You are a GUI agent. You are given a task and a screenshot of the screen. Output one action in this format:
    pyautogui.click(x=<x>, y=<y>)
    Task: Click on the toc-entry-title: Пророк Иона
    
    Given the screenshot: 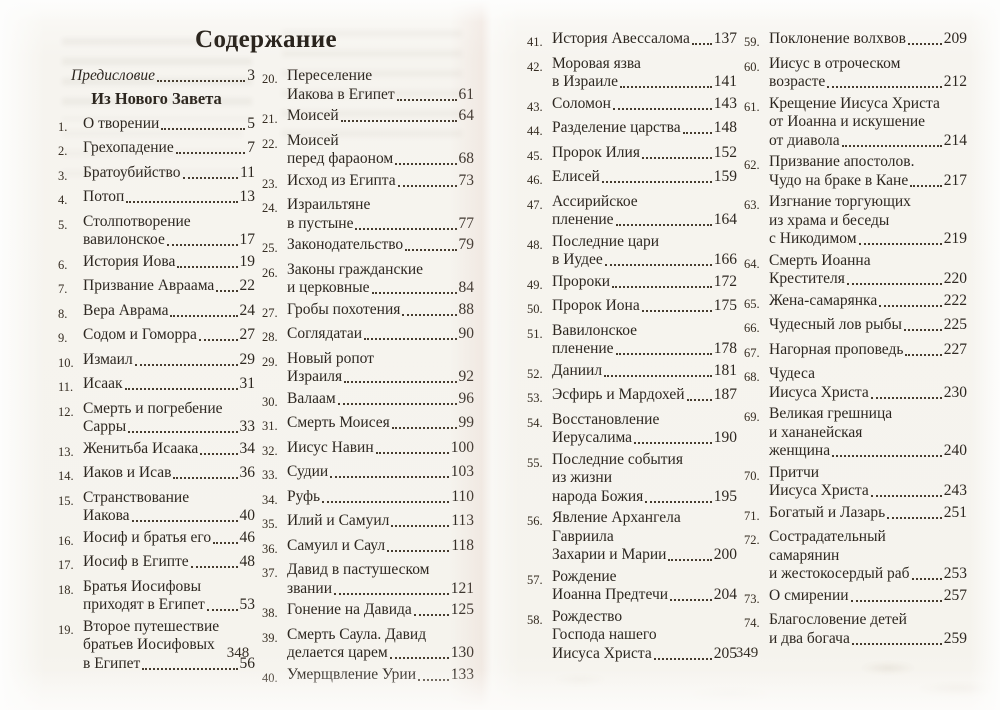 What is the action you would take?
    pyautogui.click(x=596, y=305)
    